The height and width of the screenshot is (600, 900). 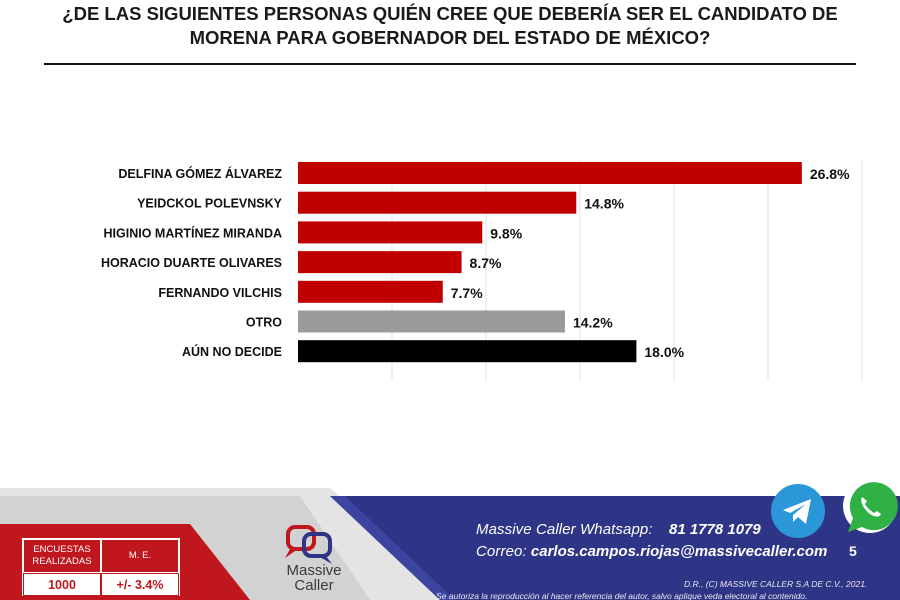 I want to click on category-label: YEIDCKOL POLEVNSKY, so click(x=210, y=204).